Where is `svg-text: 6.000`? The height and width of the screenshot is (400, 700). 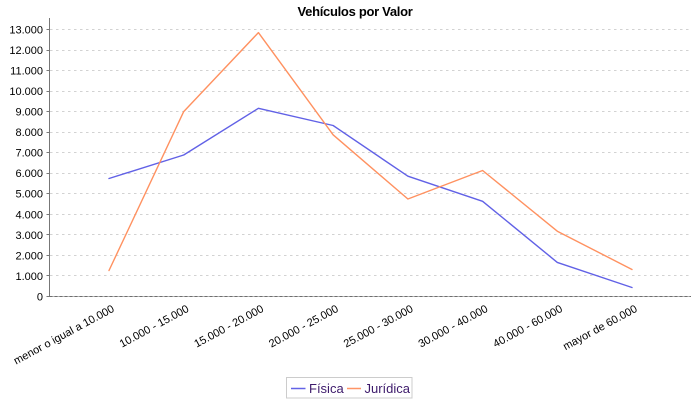
svg-text: 6.000 is located at coordinates (29, 174).